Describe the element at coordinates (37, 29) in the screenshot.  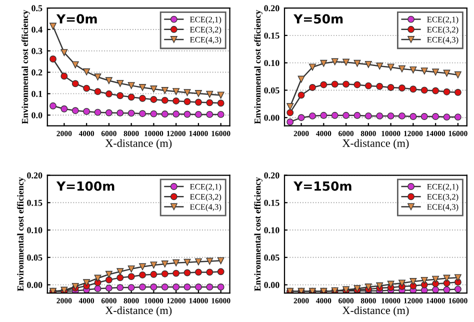
I see `y-tick-label: 0.4` at that location.